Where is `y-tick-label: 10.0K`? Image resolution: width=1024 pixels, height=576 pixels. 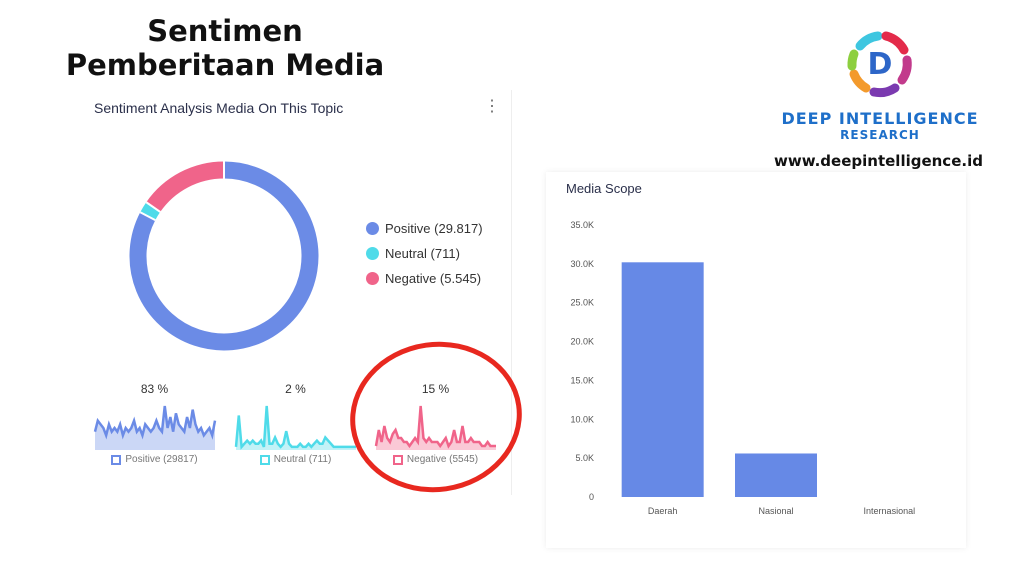 y-tick-label: 10.0K is located at coordinates (582, 419).